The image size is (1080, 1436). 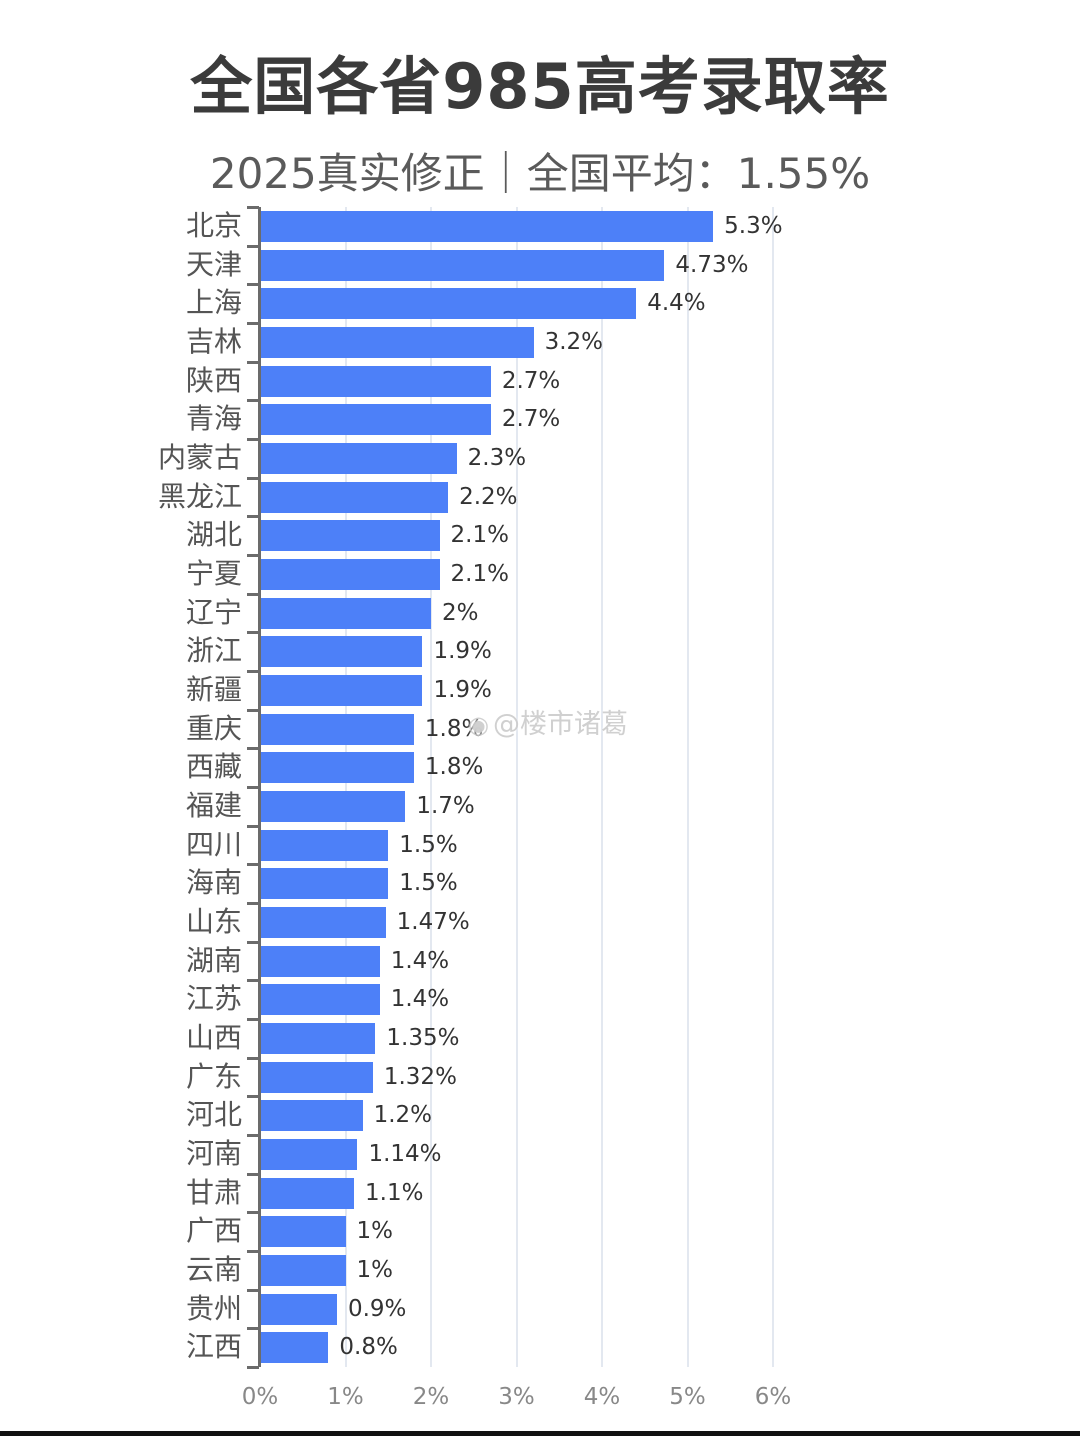 I want to click on value-label: 2.2%, so click(x=488, y=496).